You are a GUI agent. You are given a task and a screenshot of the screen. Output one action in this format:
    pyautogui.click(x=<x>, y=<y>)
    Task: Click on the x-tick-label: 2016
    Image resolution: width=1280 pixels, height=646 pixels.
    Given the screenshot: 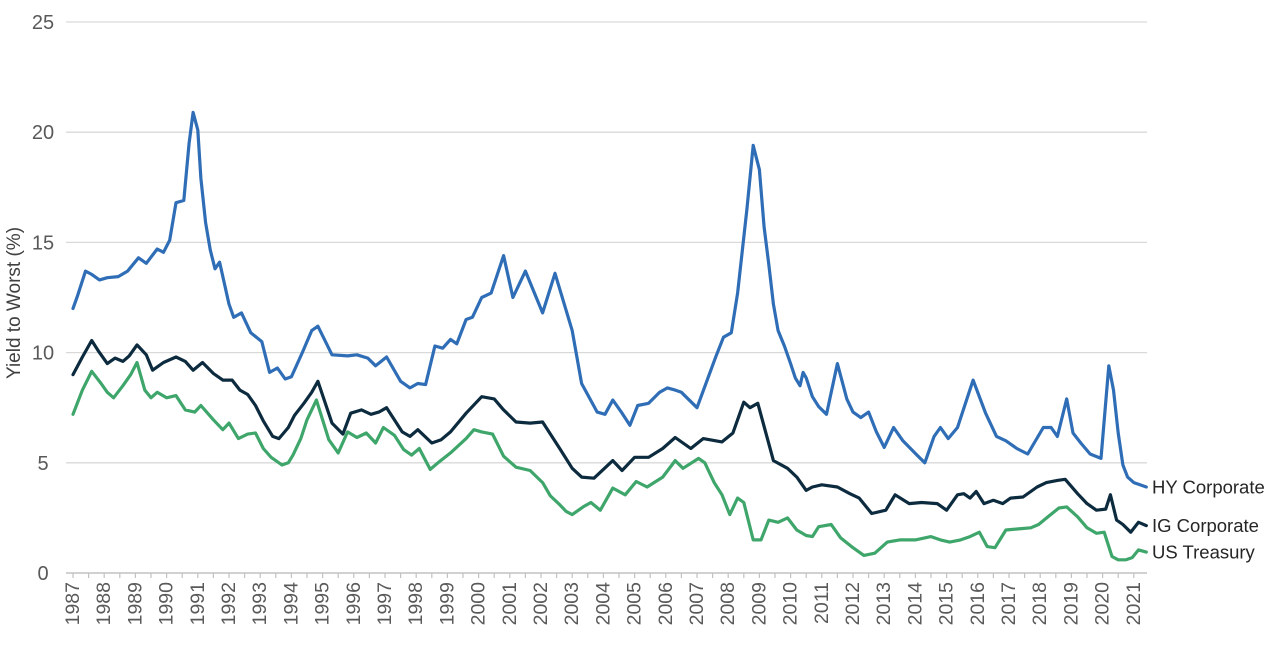 What is the action you would take?
    pyautogui.click(x=978, y=603)
    